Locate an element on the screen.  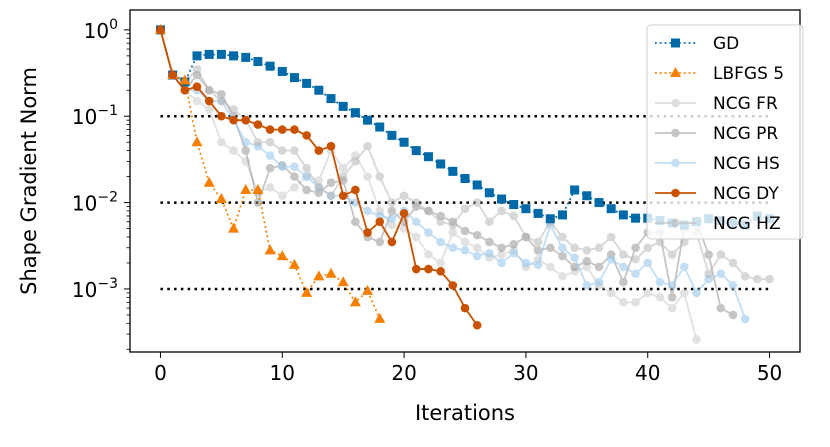
legend: GD LBFGS 5 NCG FR NCG PR NCG HS NCG DY NCG HZ is located at coordinates (725, 132).